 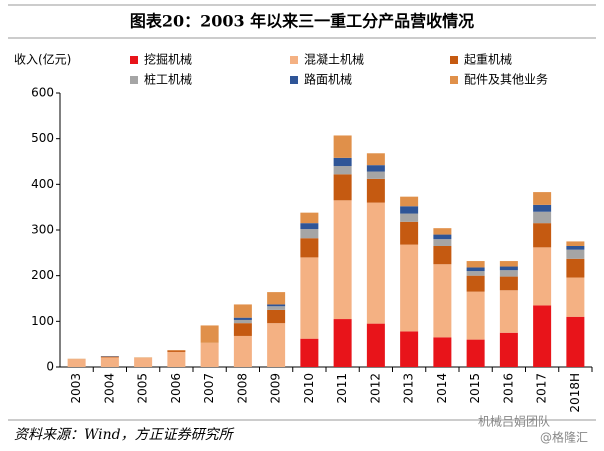 What do you see at coordinates (564, 437) in the screenshot?
I see `watermark: @格隆汇` at bounding box center [564, 437].